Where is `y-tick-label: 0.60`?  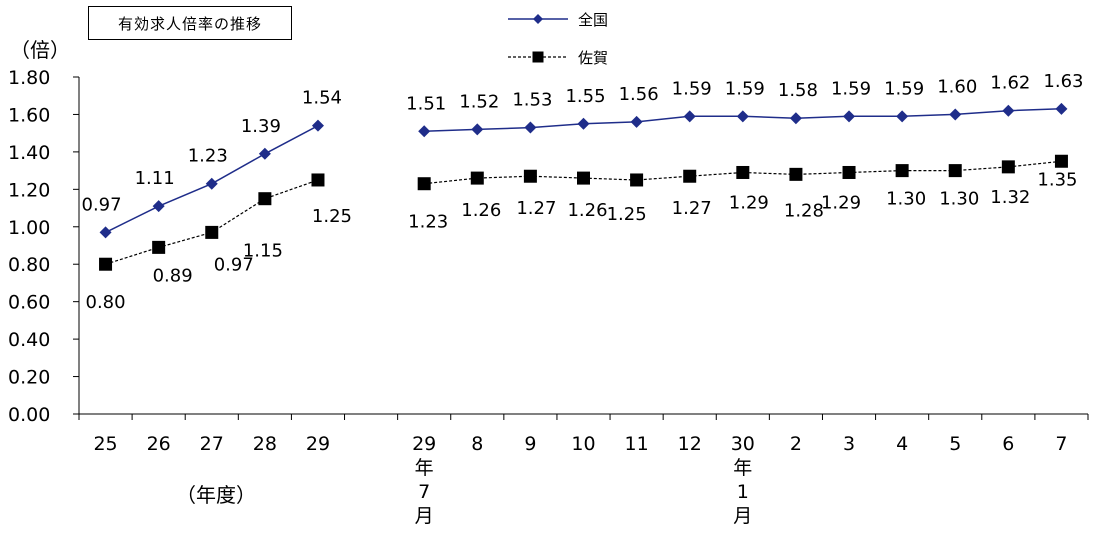
y-tick-label: 0.60 is located at coordinates (29, 303).